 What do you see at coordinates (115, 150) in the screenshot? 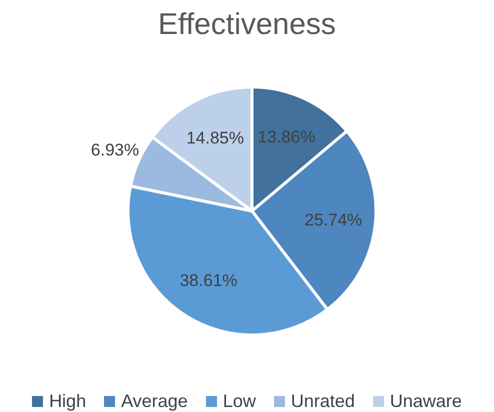
I see `data-label: 6.93%` at bounding box center [115, 150].